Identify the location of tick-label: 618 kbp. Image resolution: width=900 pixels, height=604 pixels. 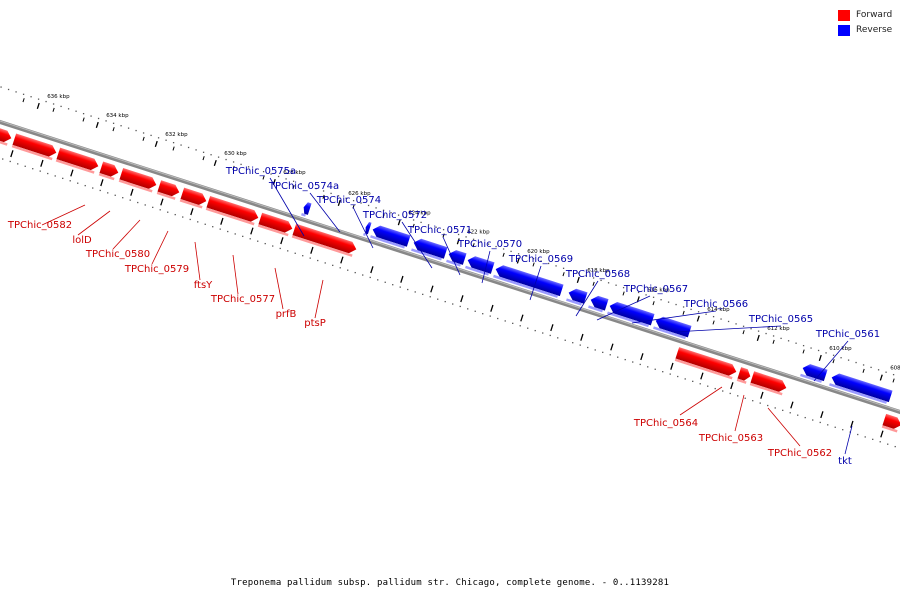
(598, 271).